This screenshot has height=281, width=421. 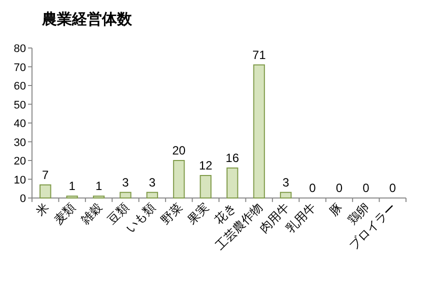 I want to click on x-tick-label: 豆類, so click(x=118, y=214).